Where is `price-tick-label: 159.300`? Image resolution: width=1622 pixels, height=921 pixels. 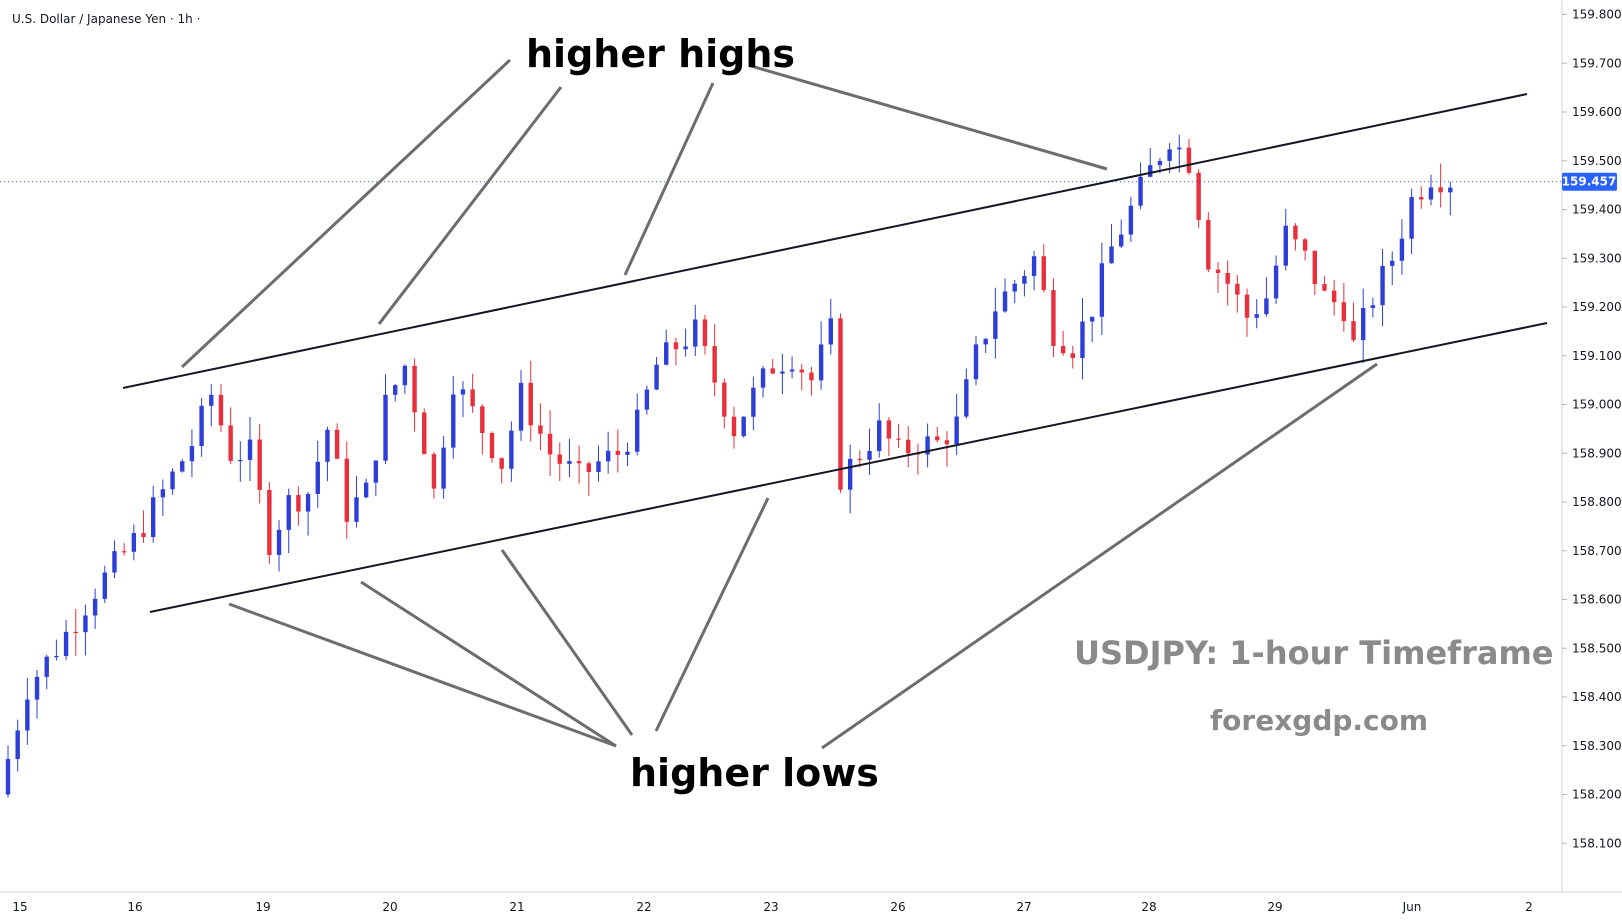
price-tick-label: 159.300 is located at coordinates (1597, 258).